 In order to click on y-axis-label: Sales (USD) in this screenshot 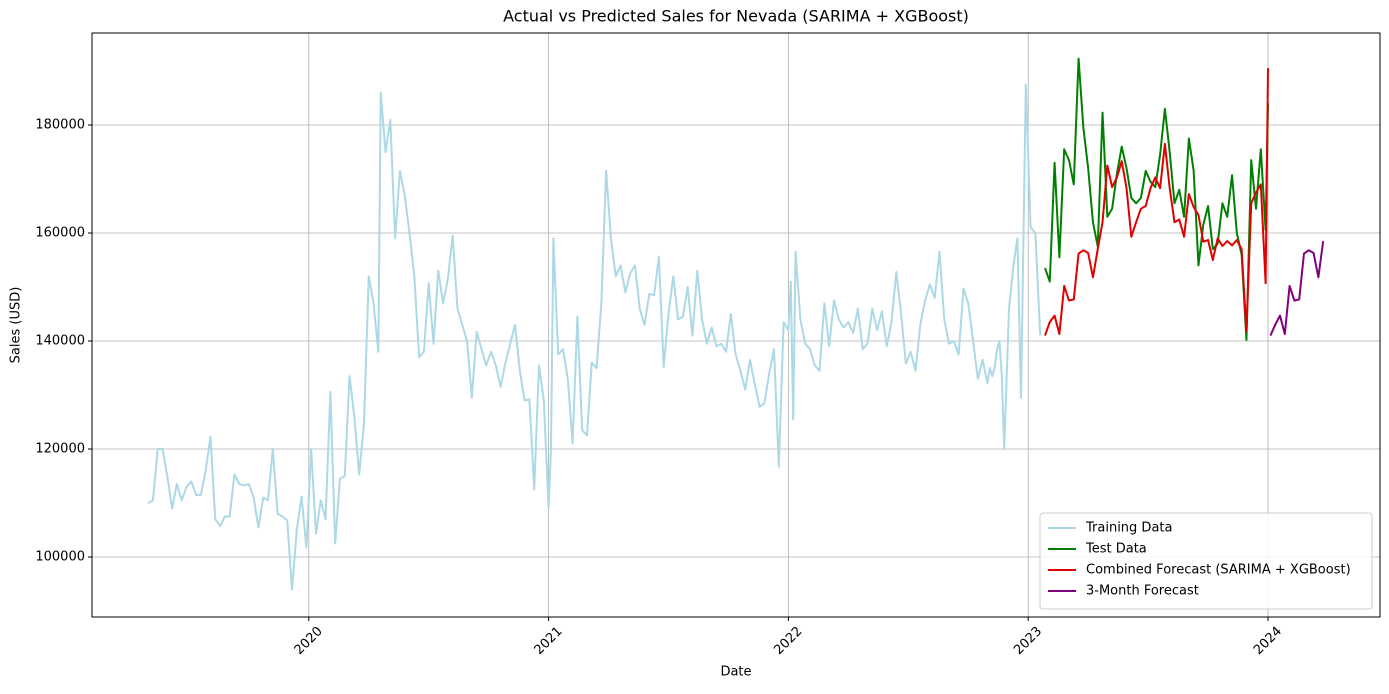, I will do `click(16, 325)`.